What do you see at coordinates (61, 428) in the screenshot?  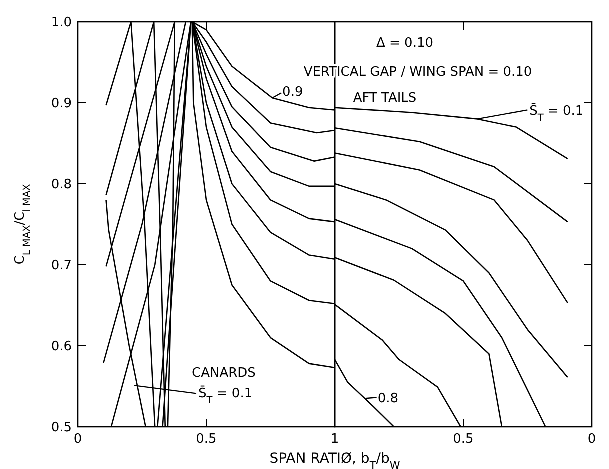 I see `y-tick-label: 0.5` at bounding box center [61, 428].